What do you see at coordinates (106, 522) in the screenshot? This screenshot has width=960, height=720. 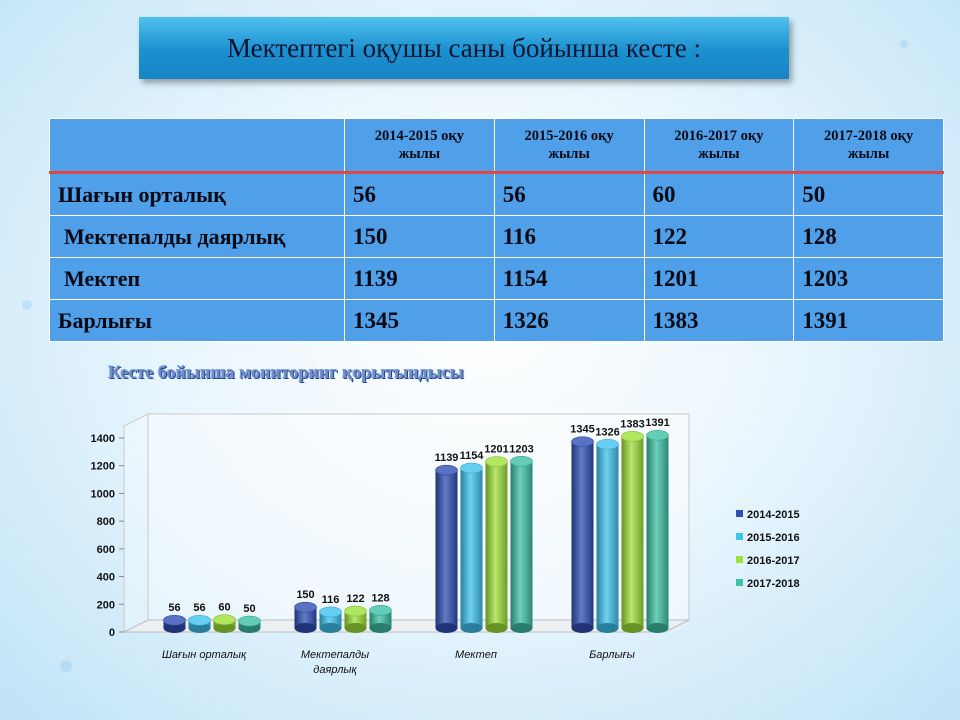 I see `y-tick-label: 800` at bounding box center [106, 522].